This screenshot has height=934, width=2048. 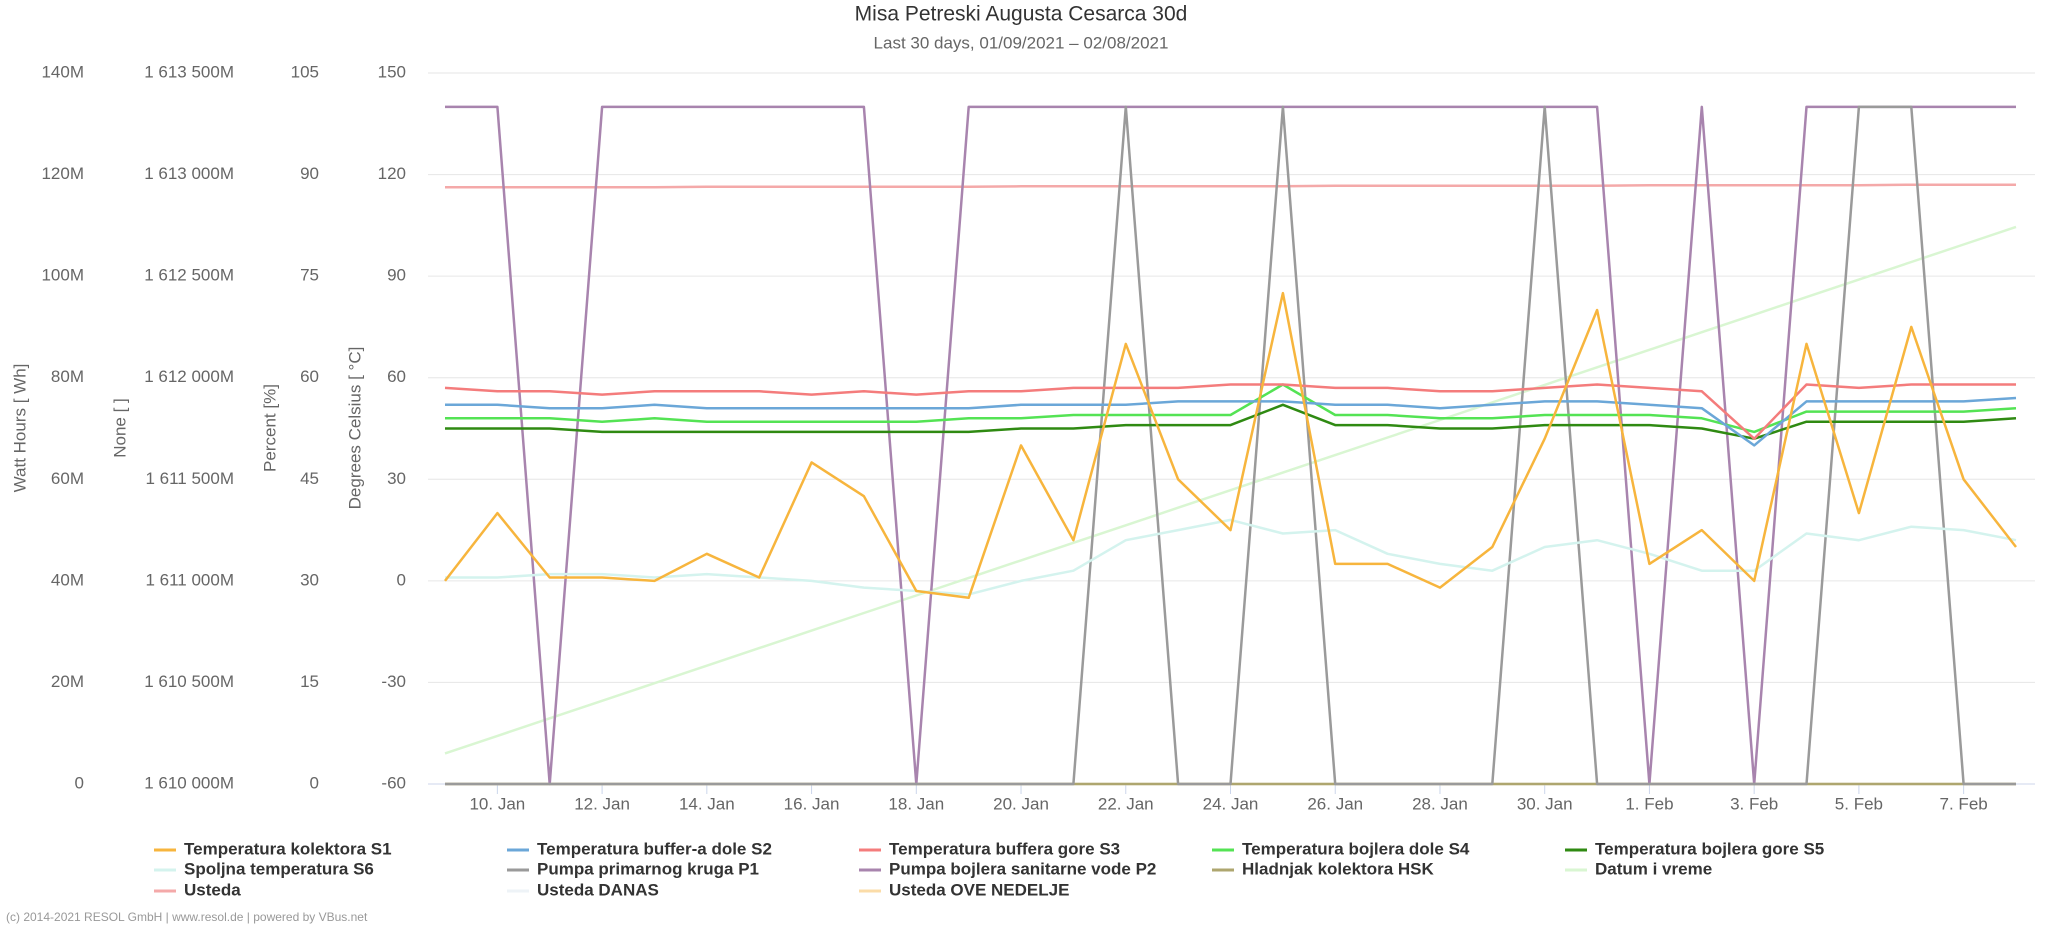 What do you see at coordinates (602, 803) in the screenshot?
I see `x-tick-label: 12. Jan` at bounding box center [602, 803].